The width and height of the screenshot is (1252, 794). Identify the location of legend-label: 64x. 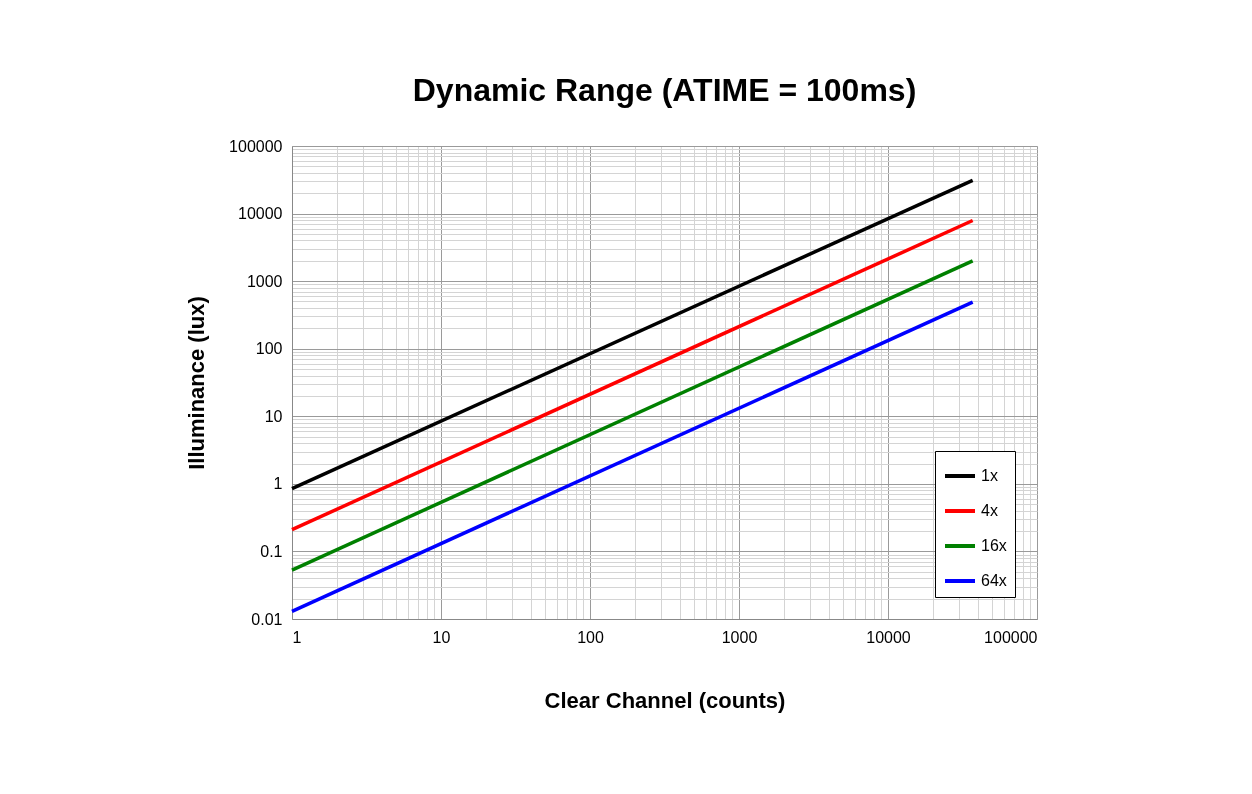
(994, 580).